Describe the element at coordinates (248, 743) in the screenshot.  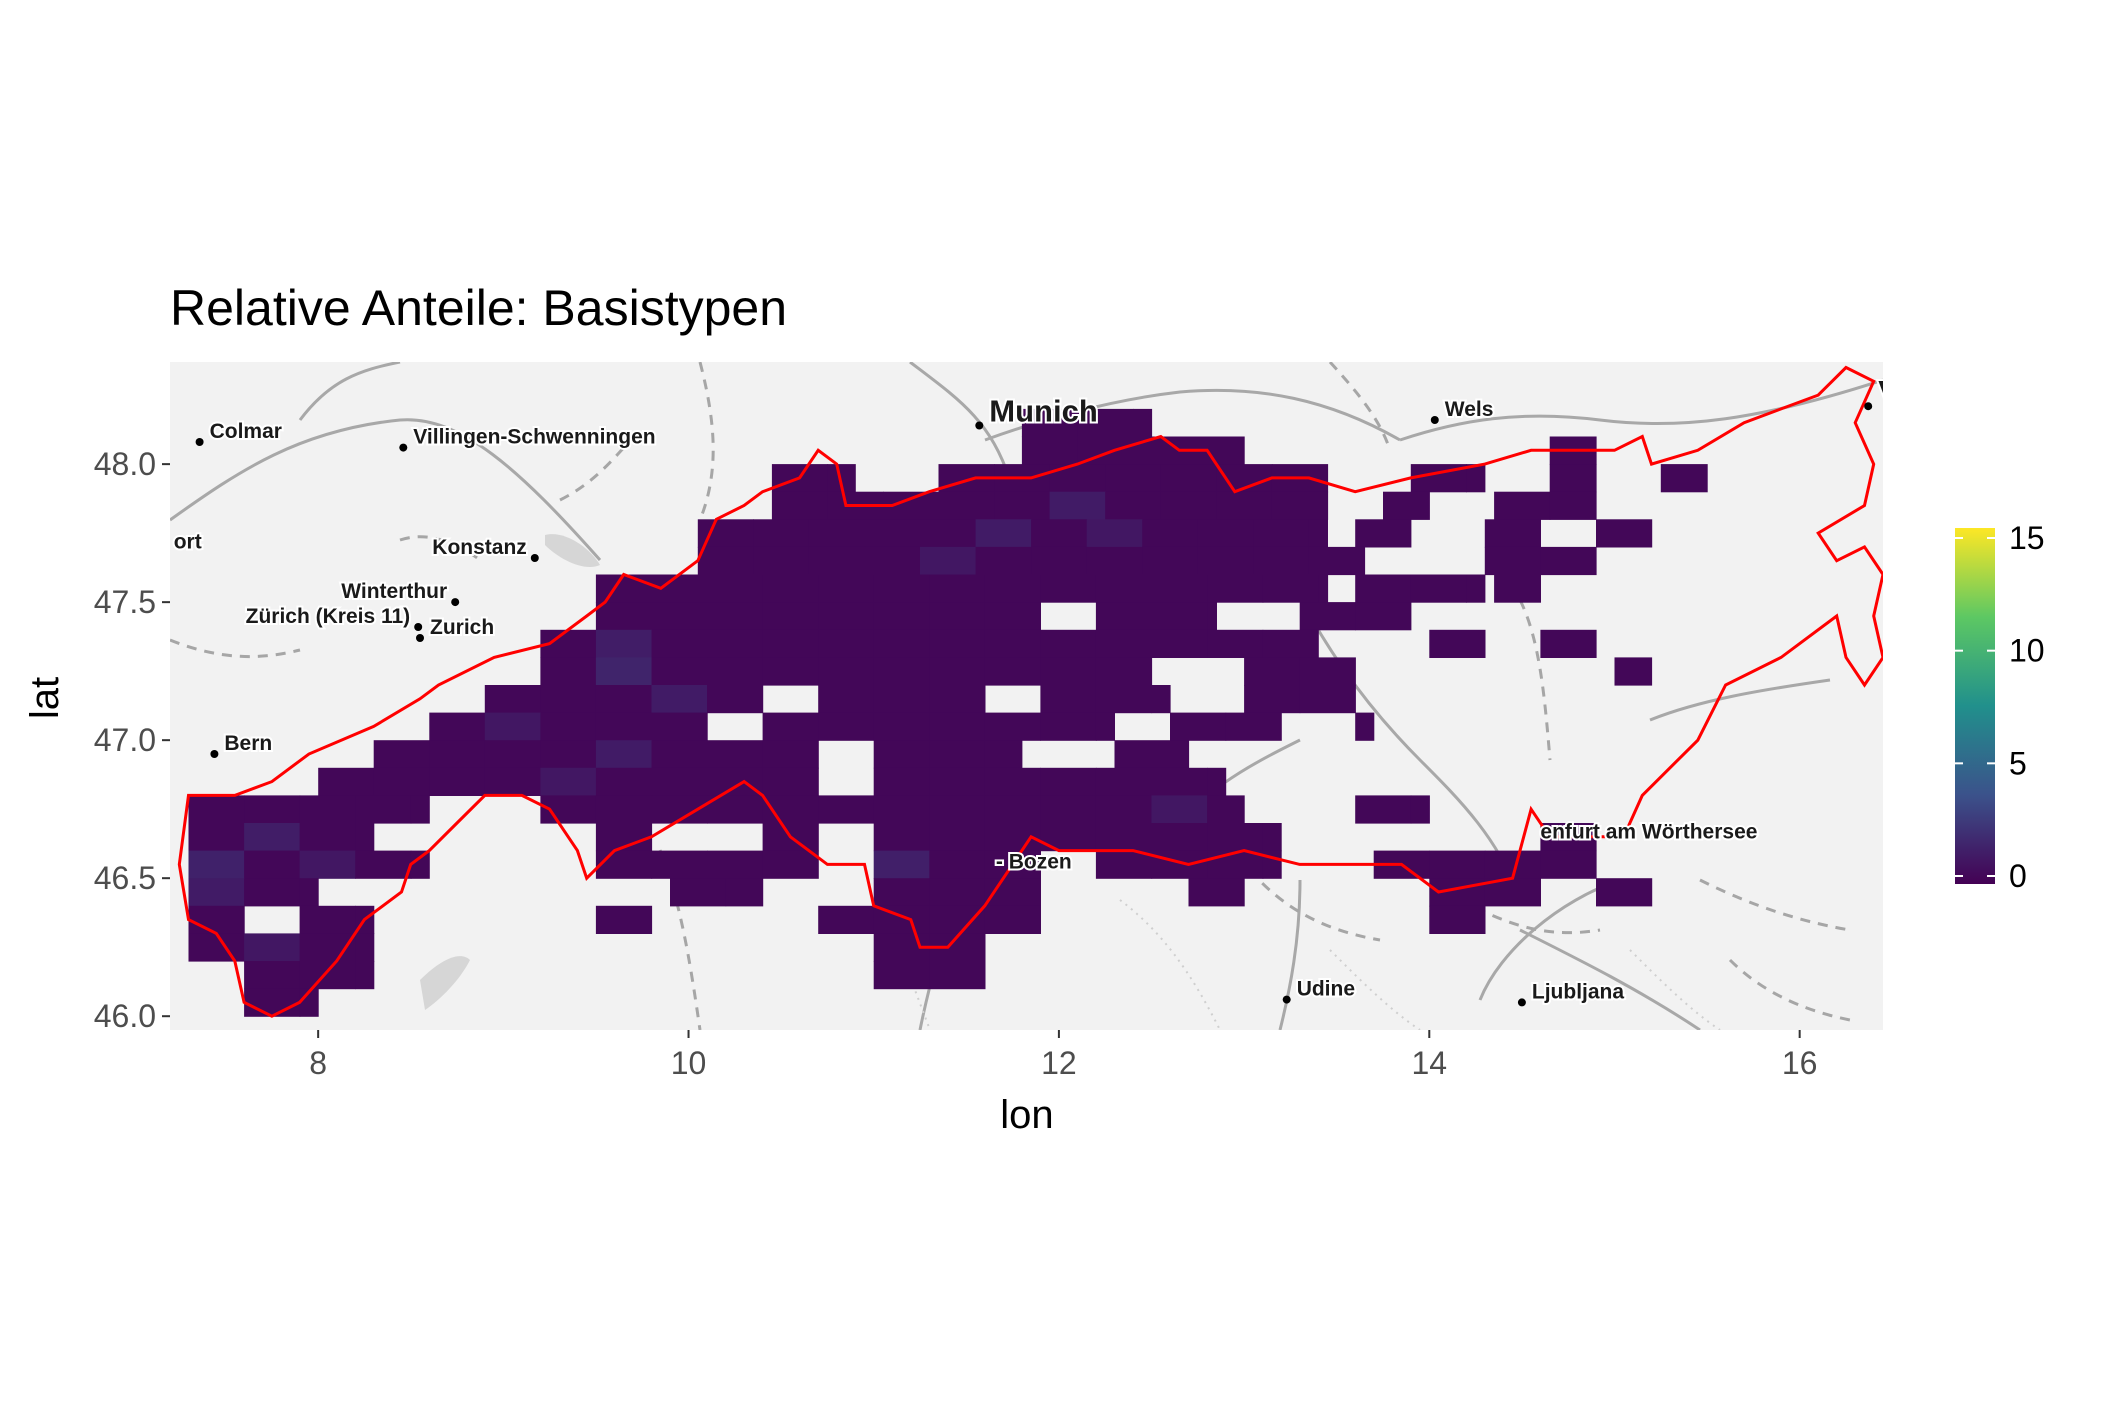
I see `place-label: Bern` at that location.